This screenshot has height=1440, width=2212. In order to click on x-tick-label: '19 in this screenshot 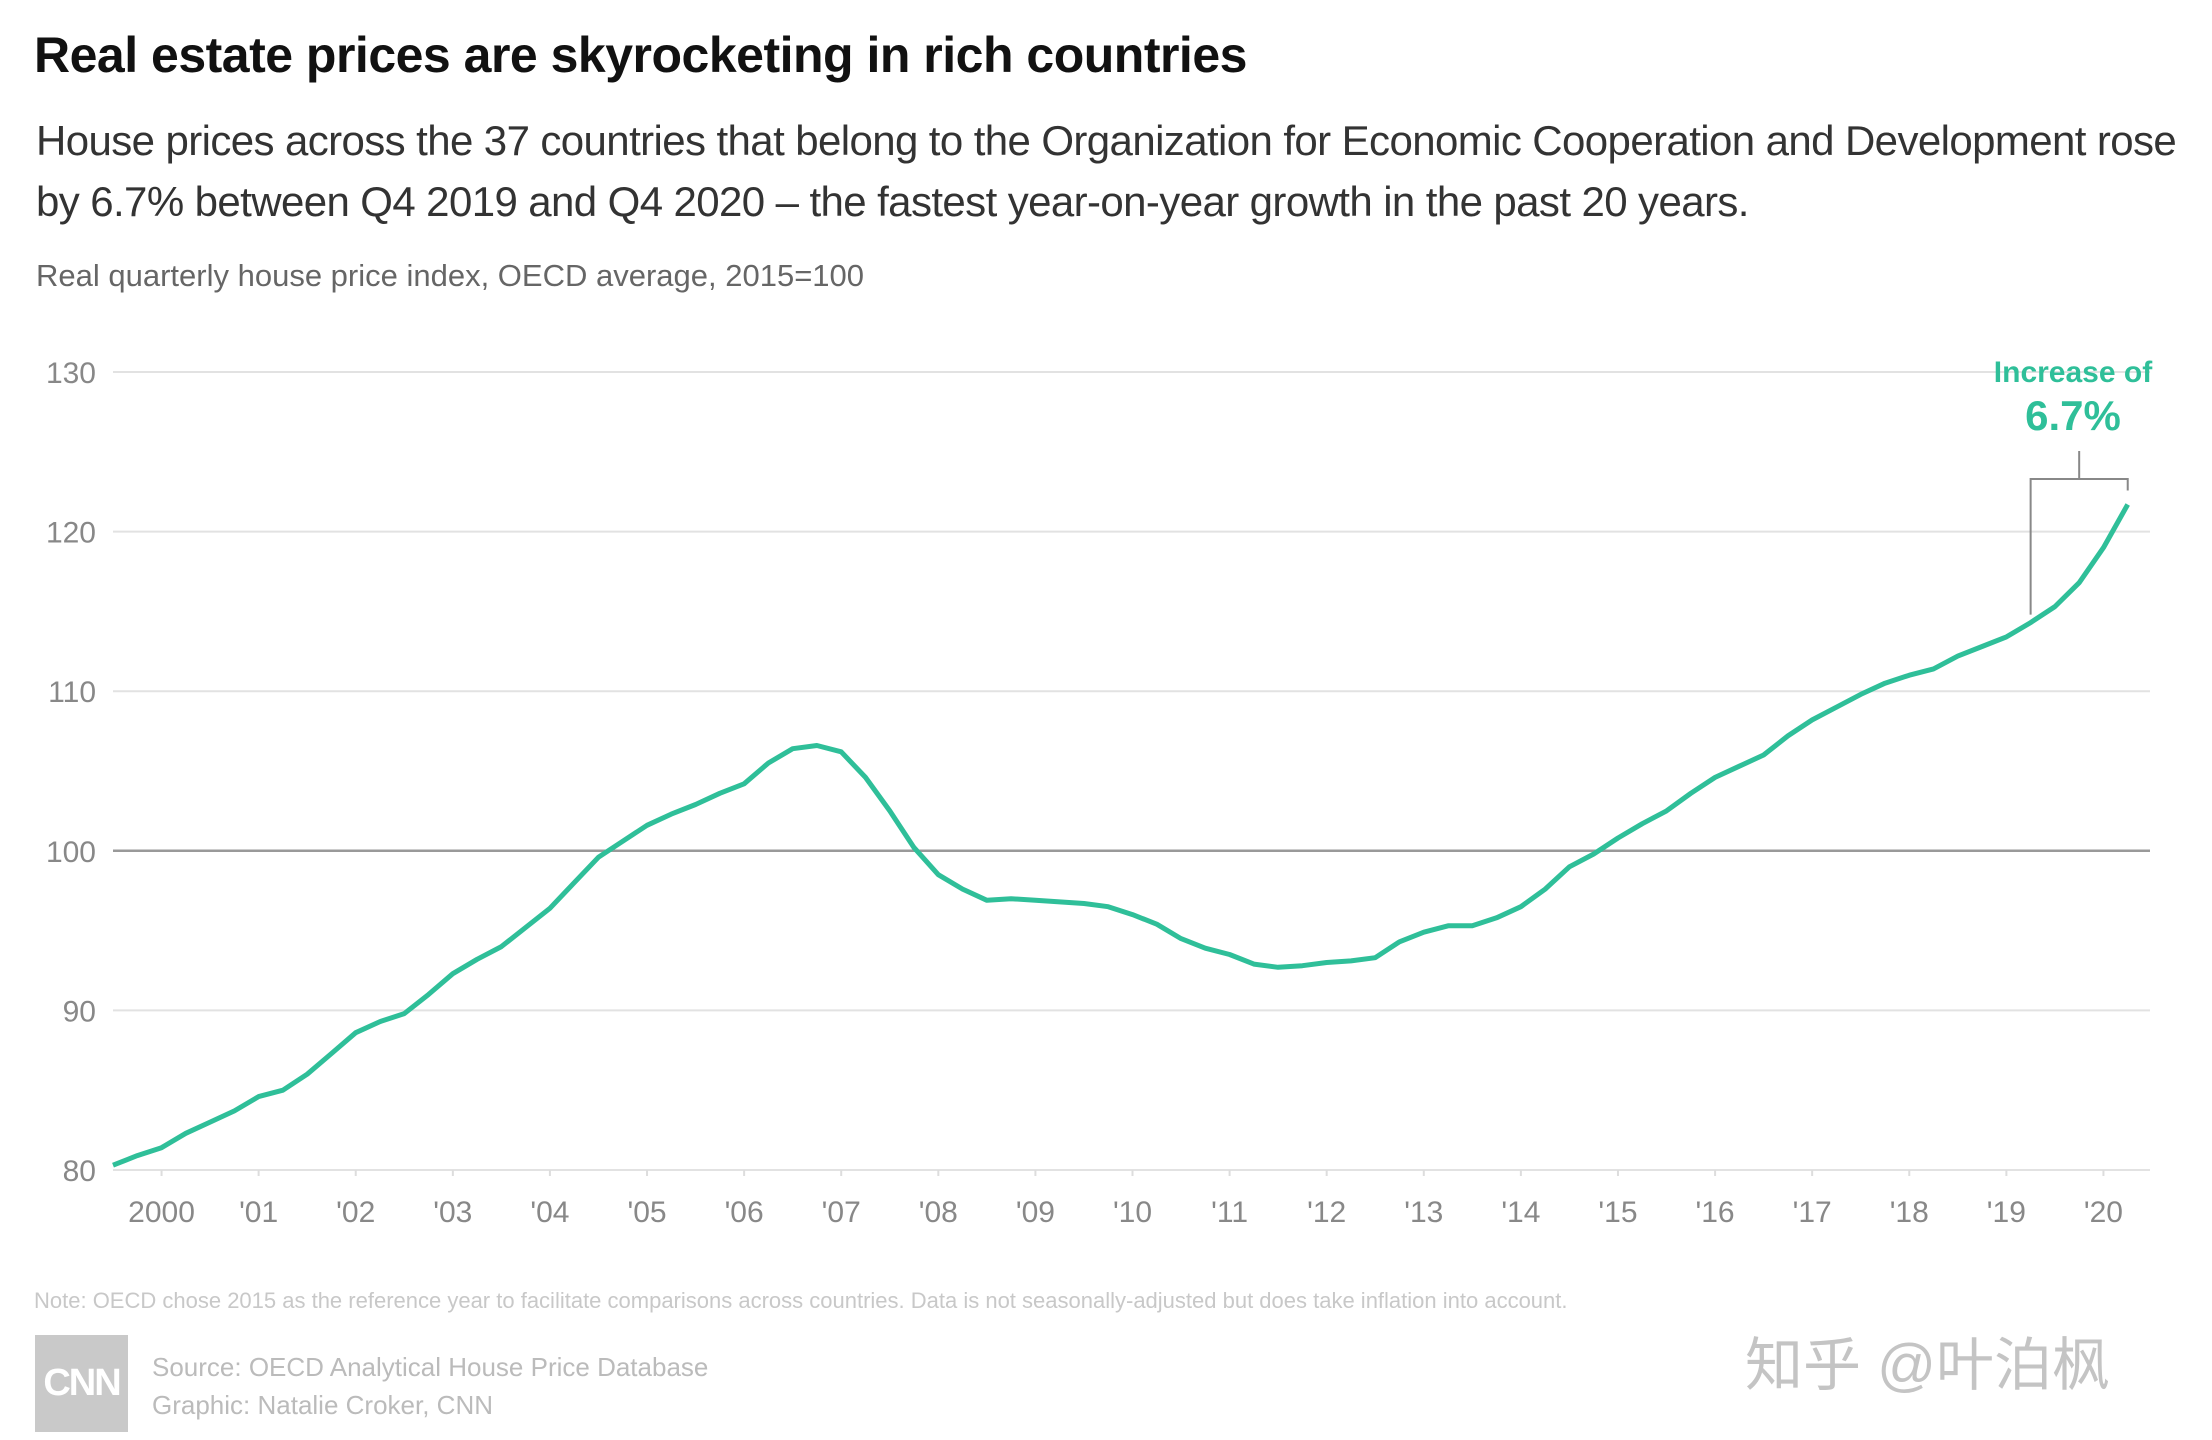, I will do `click(2006, 1212)`.